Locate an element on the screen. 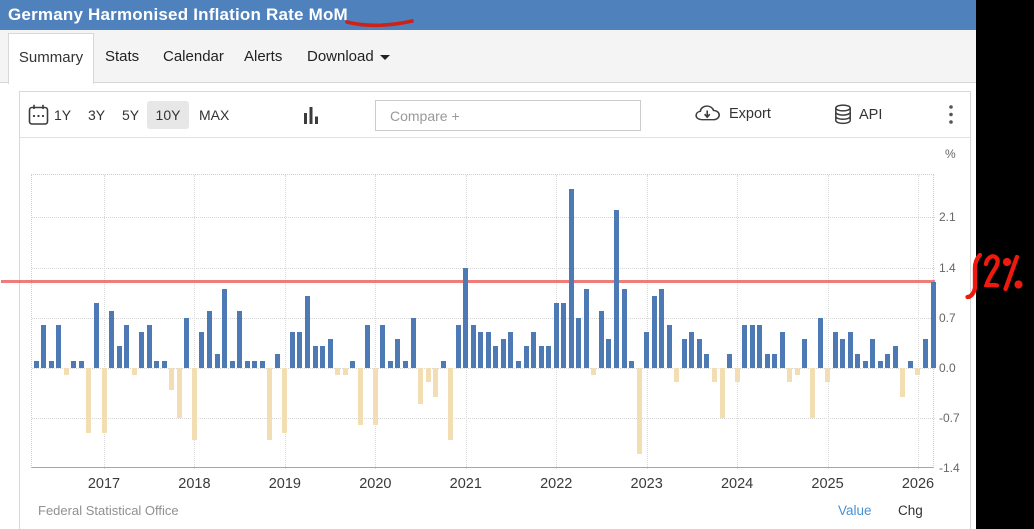 The width and height of the screenshot is (1034, 529). range-10y-selected: 10Y is located at coordinates (168, 115).